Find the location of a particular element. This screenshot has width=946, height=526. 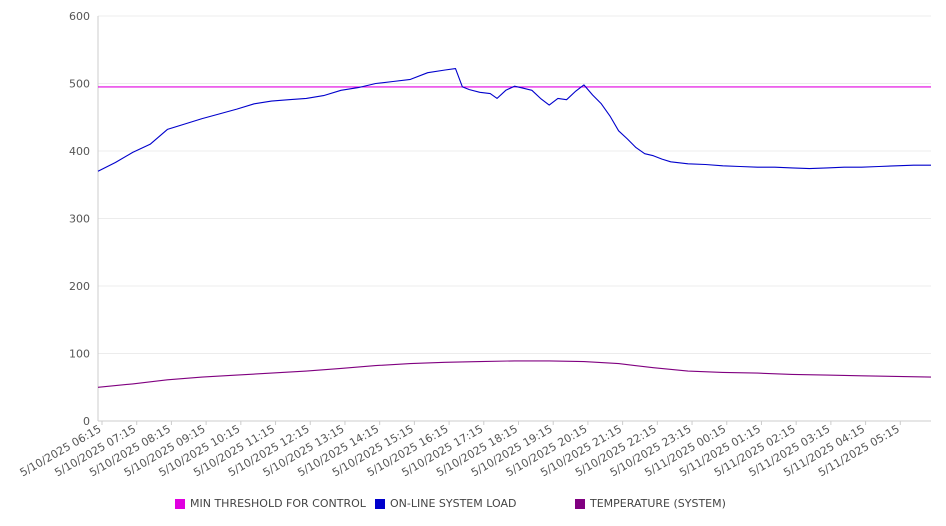

y-axis-ticks: 0 100 200 300 400 500 600 is located at coordinates (79, 219).